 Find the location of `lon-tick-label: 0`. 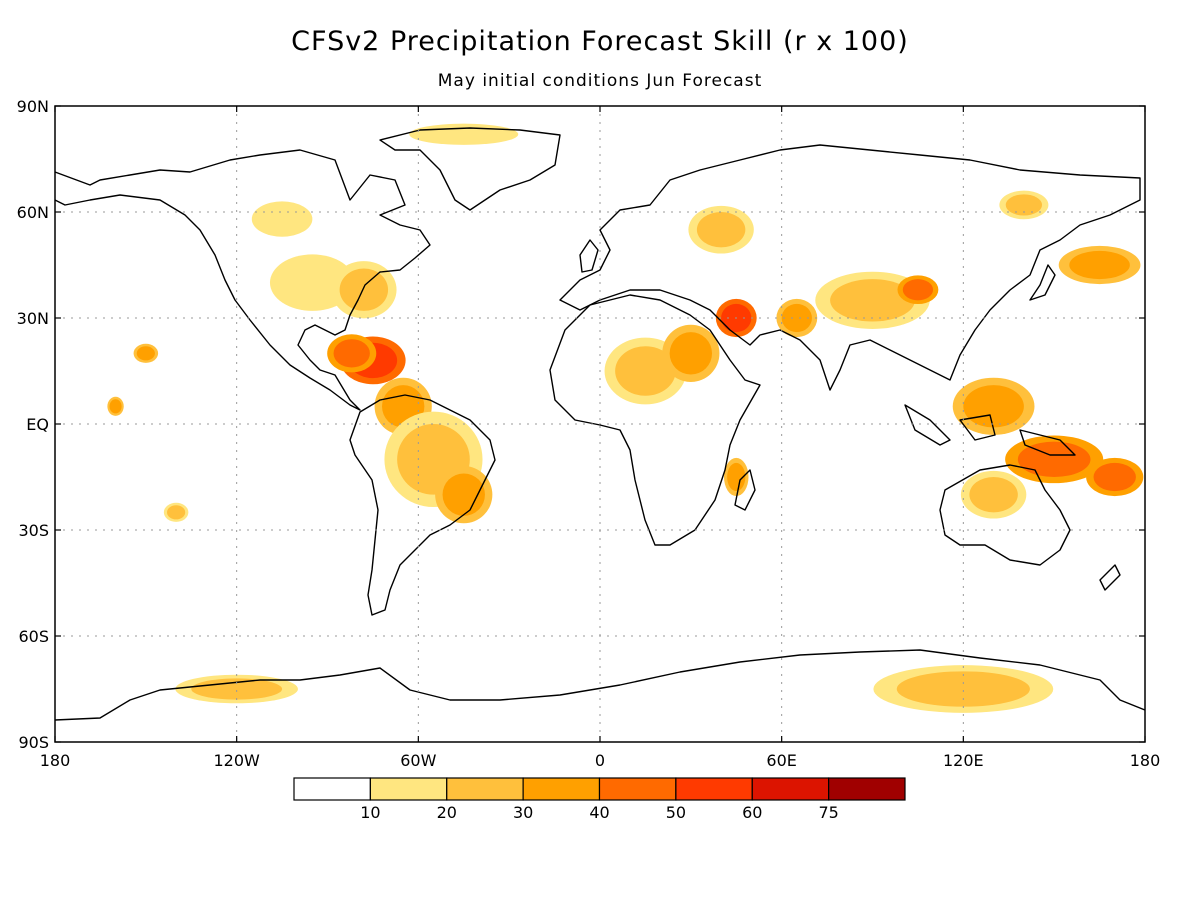

lon-tick-label: 0 is located at coordinates (600, 760).